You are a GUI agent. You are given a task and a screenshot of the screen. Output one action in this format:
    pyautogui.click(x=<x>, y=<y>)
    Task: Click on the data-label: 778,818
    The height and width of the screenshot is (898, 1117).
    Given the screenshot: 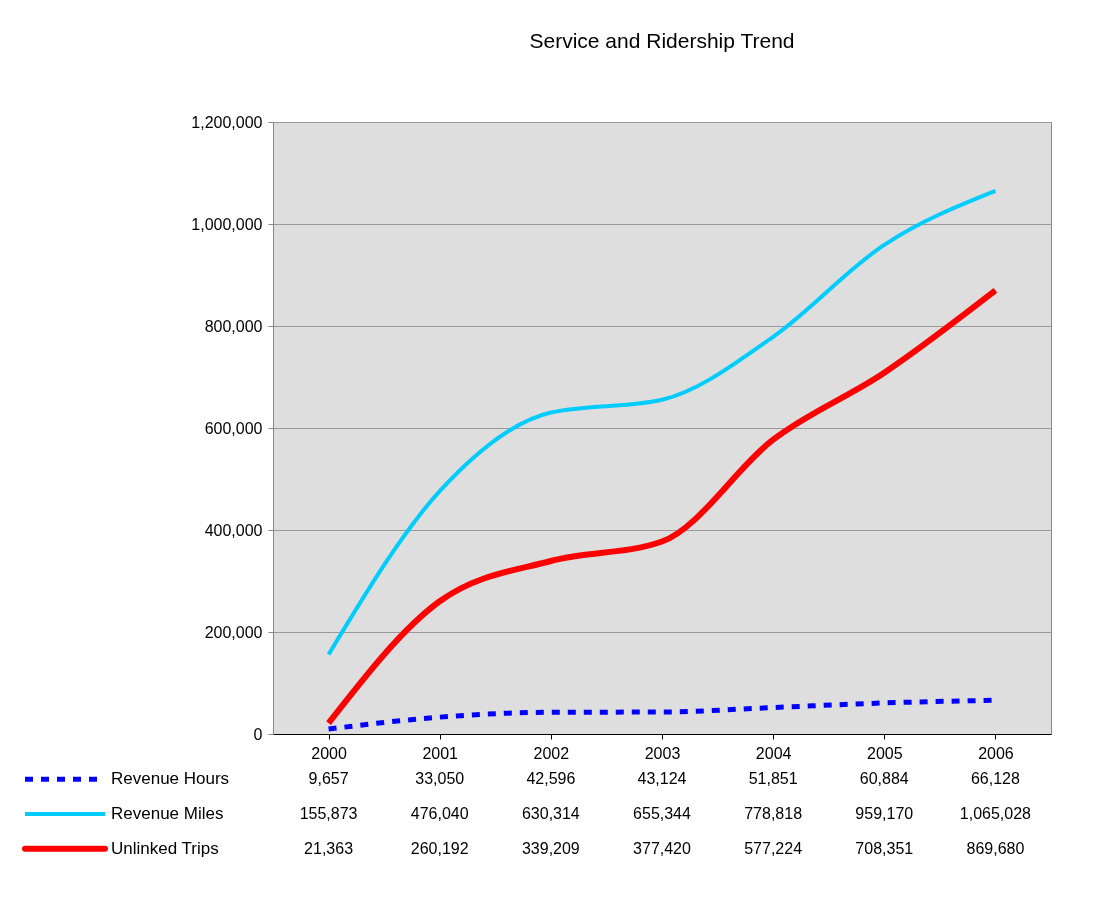 What is the action you would take?
    pyautogui.click(x=773, y=813)
    